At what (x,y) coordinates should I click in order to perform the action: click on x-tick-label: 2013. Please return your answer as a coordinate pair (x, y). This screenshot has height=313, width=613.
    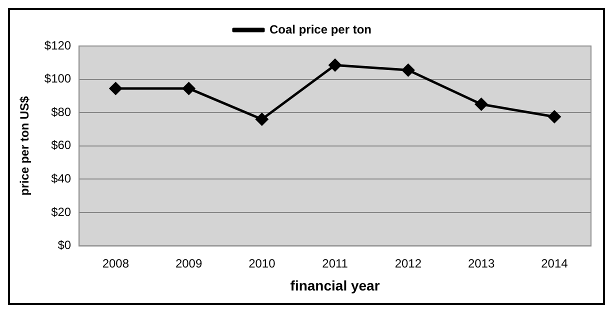
    Looking at the image, I should click on (481, 263).